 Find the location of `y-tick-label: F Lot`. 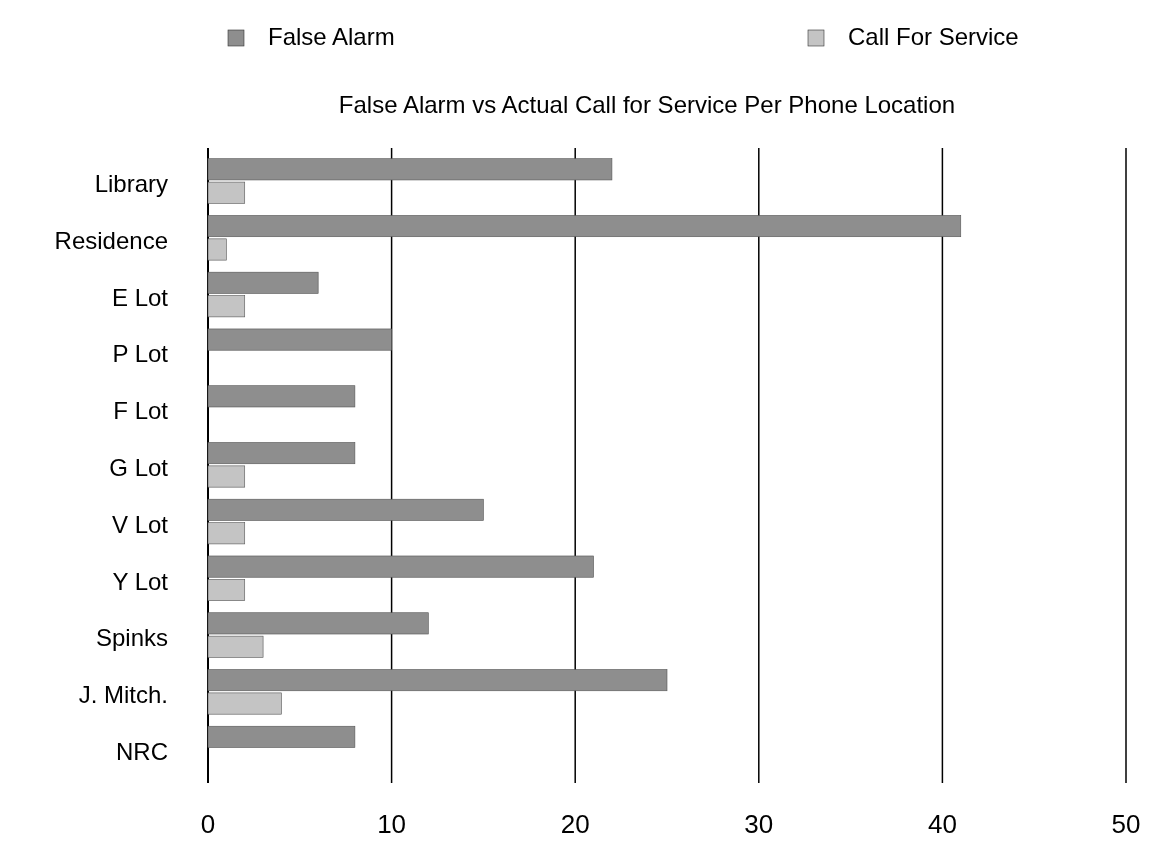

y-tick-label: F Lot is located at coordinates (141, 411).